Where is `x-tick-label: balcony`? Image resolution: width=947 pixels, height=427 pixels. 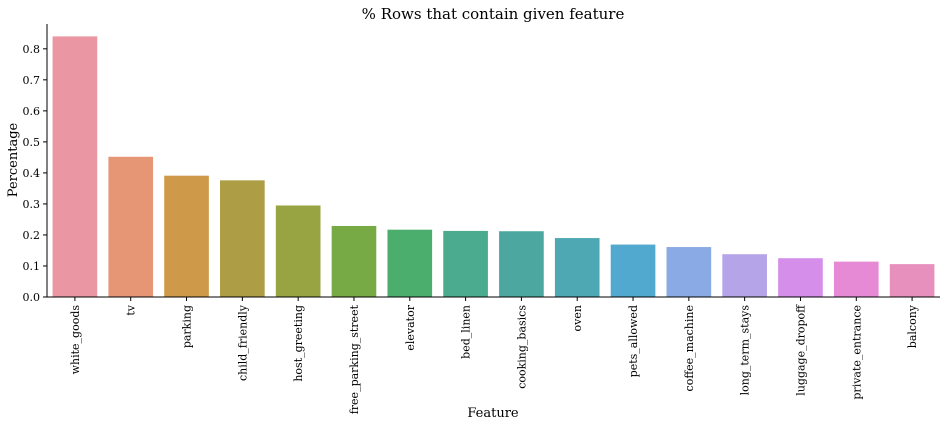
x-tick-label: balcony is located at coordinates (912, 326).